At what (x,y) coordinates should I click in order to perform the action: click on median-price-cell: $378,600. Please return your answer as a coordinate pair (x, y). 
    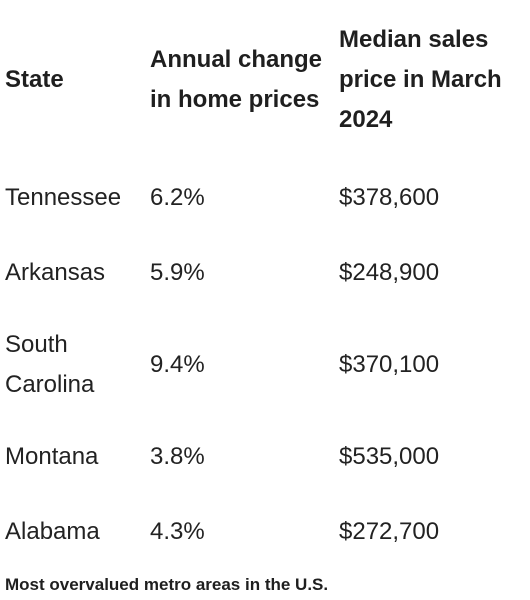
    Looking at the image, I should click on (389, 197).